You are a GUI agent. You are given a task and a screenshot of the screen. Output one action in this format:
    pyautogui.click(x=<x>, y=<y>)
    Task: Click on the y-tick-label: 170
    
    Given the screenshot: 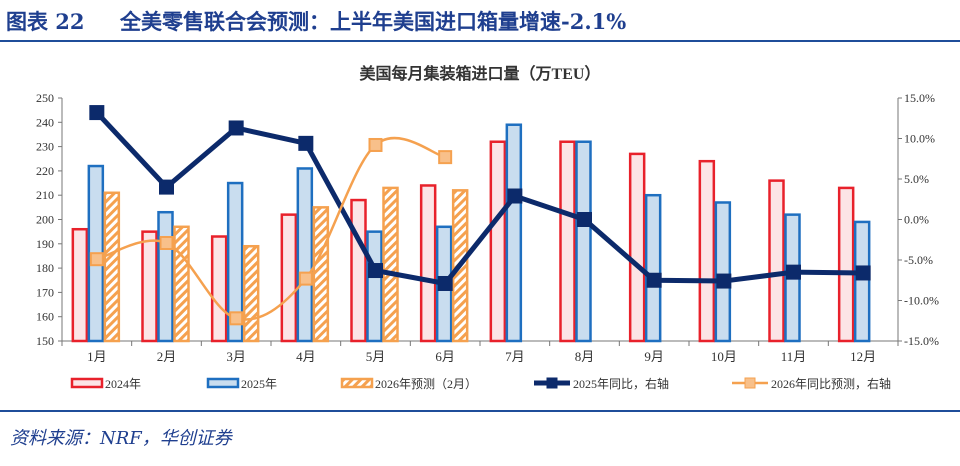 What is the action you would take?
    pyautogui.click(x=45, y=292)
    